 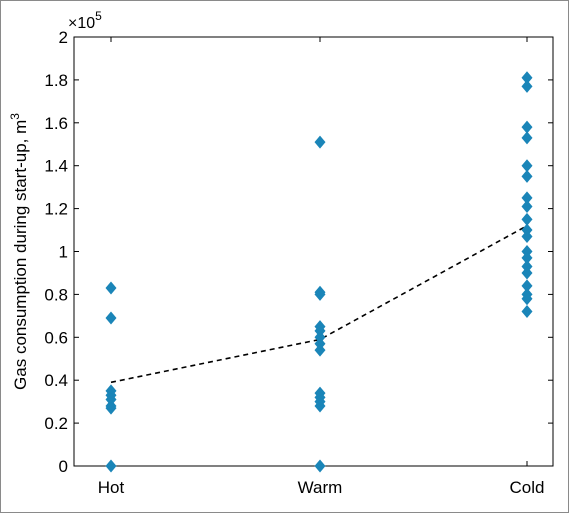 What do you see at coordinates (56, 80) in the screenshot?
I see `y-tick-label: 1.8` at bounding box center [56, 80].